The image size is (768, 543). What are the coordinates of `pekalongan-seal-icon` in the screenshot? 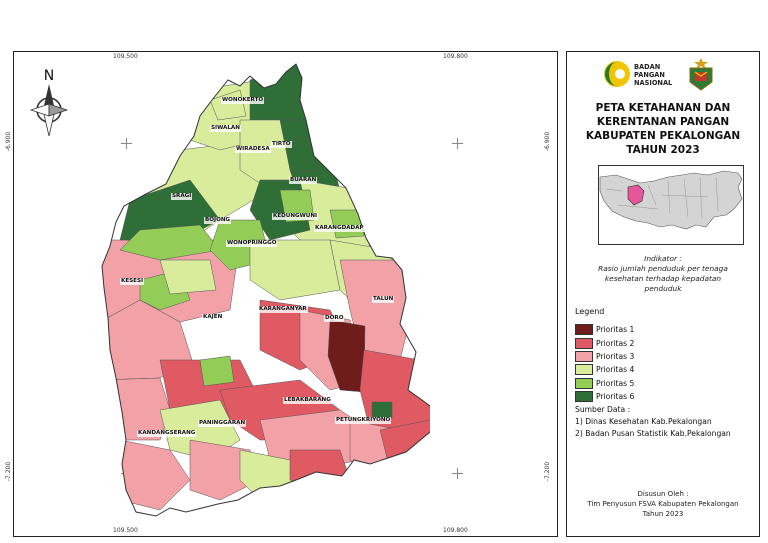 It's located at (701, 74).